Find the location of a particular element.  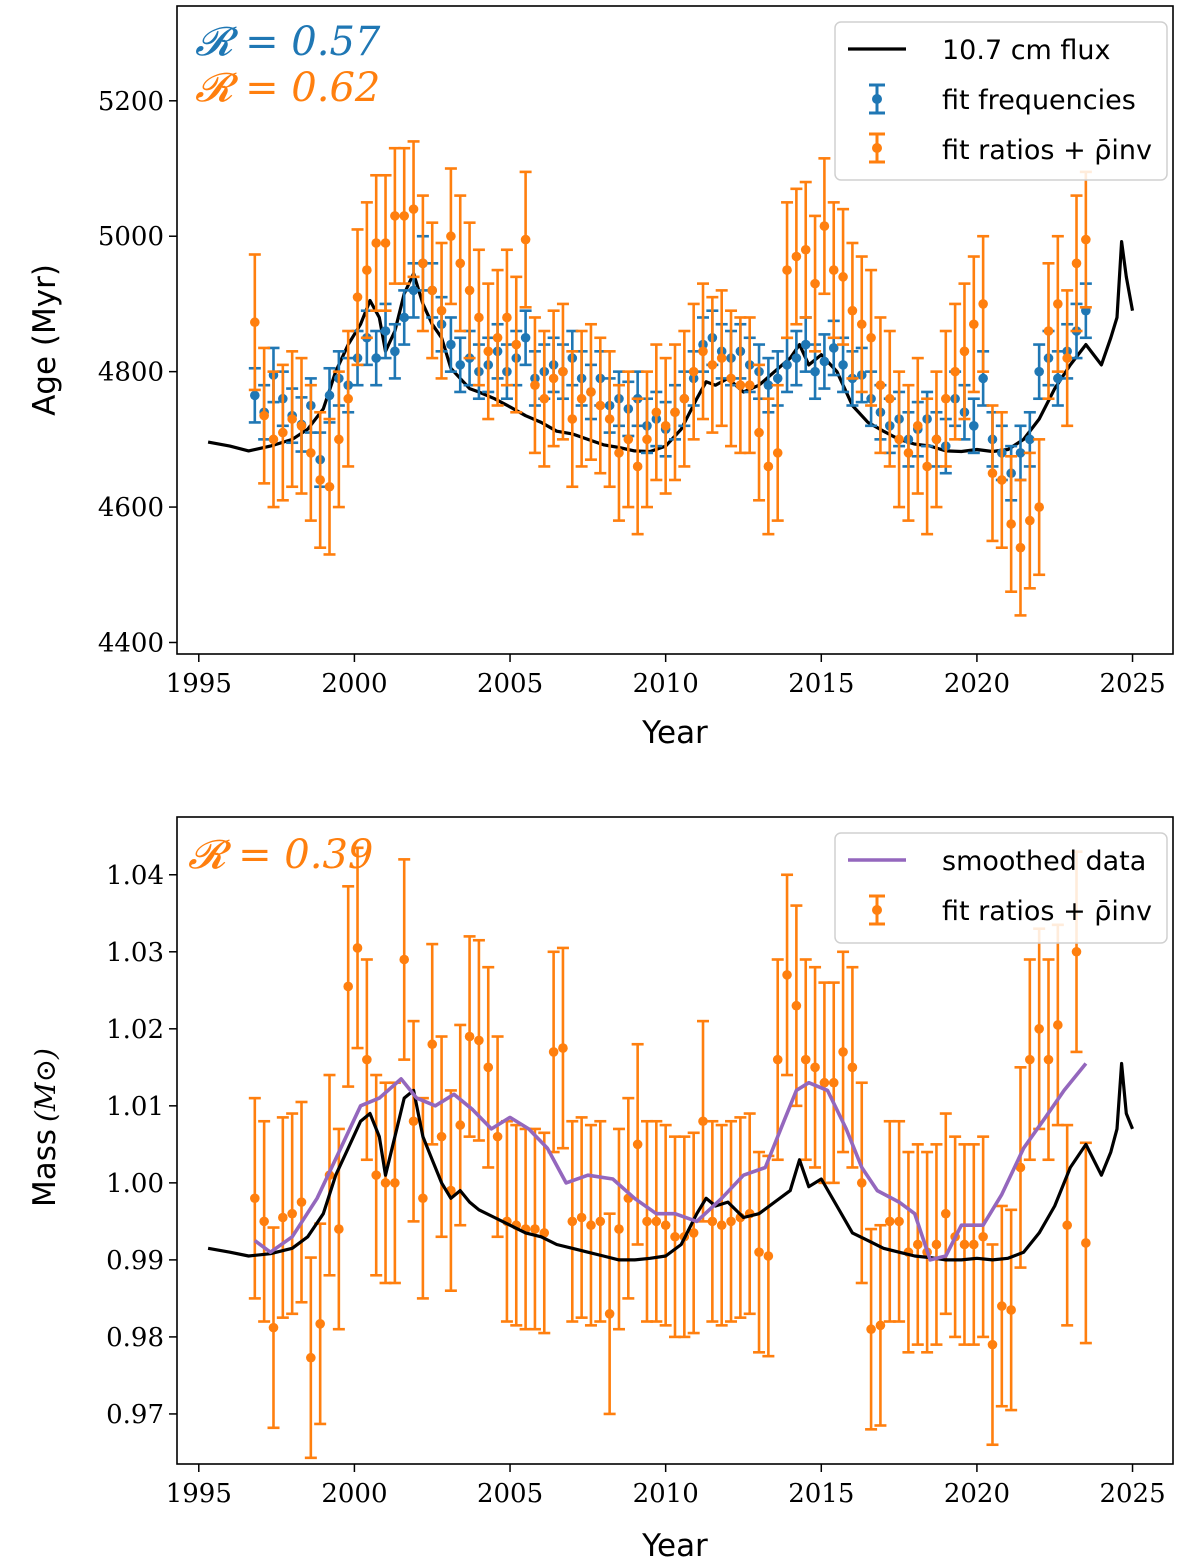

mass-x-ticks: 1995 2000 2005 2010 2015 2020 2025 is located at coordinates (666, 1486).